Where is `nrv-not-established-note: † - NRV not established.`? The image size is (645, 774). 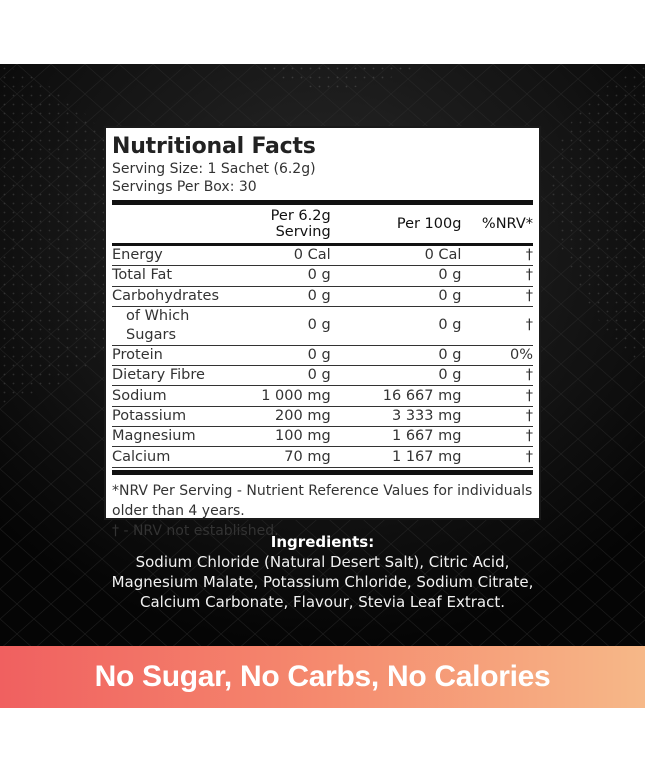
nrv-not-established-note: † - NRV not established. is located at coordinates (195, 530).